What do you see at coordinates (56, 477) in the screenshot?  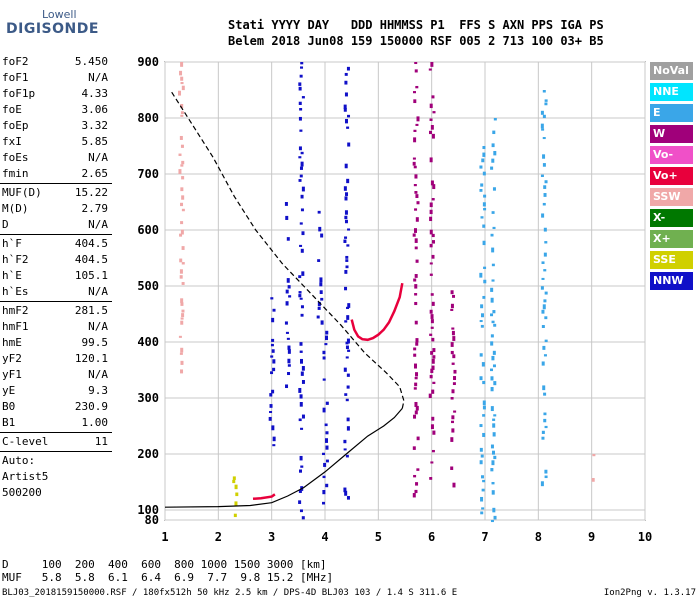 I see `param-row: Artist5` at bounding box center [56, 477].